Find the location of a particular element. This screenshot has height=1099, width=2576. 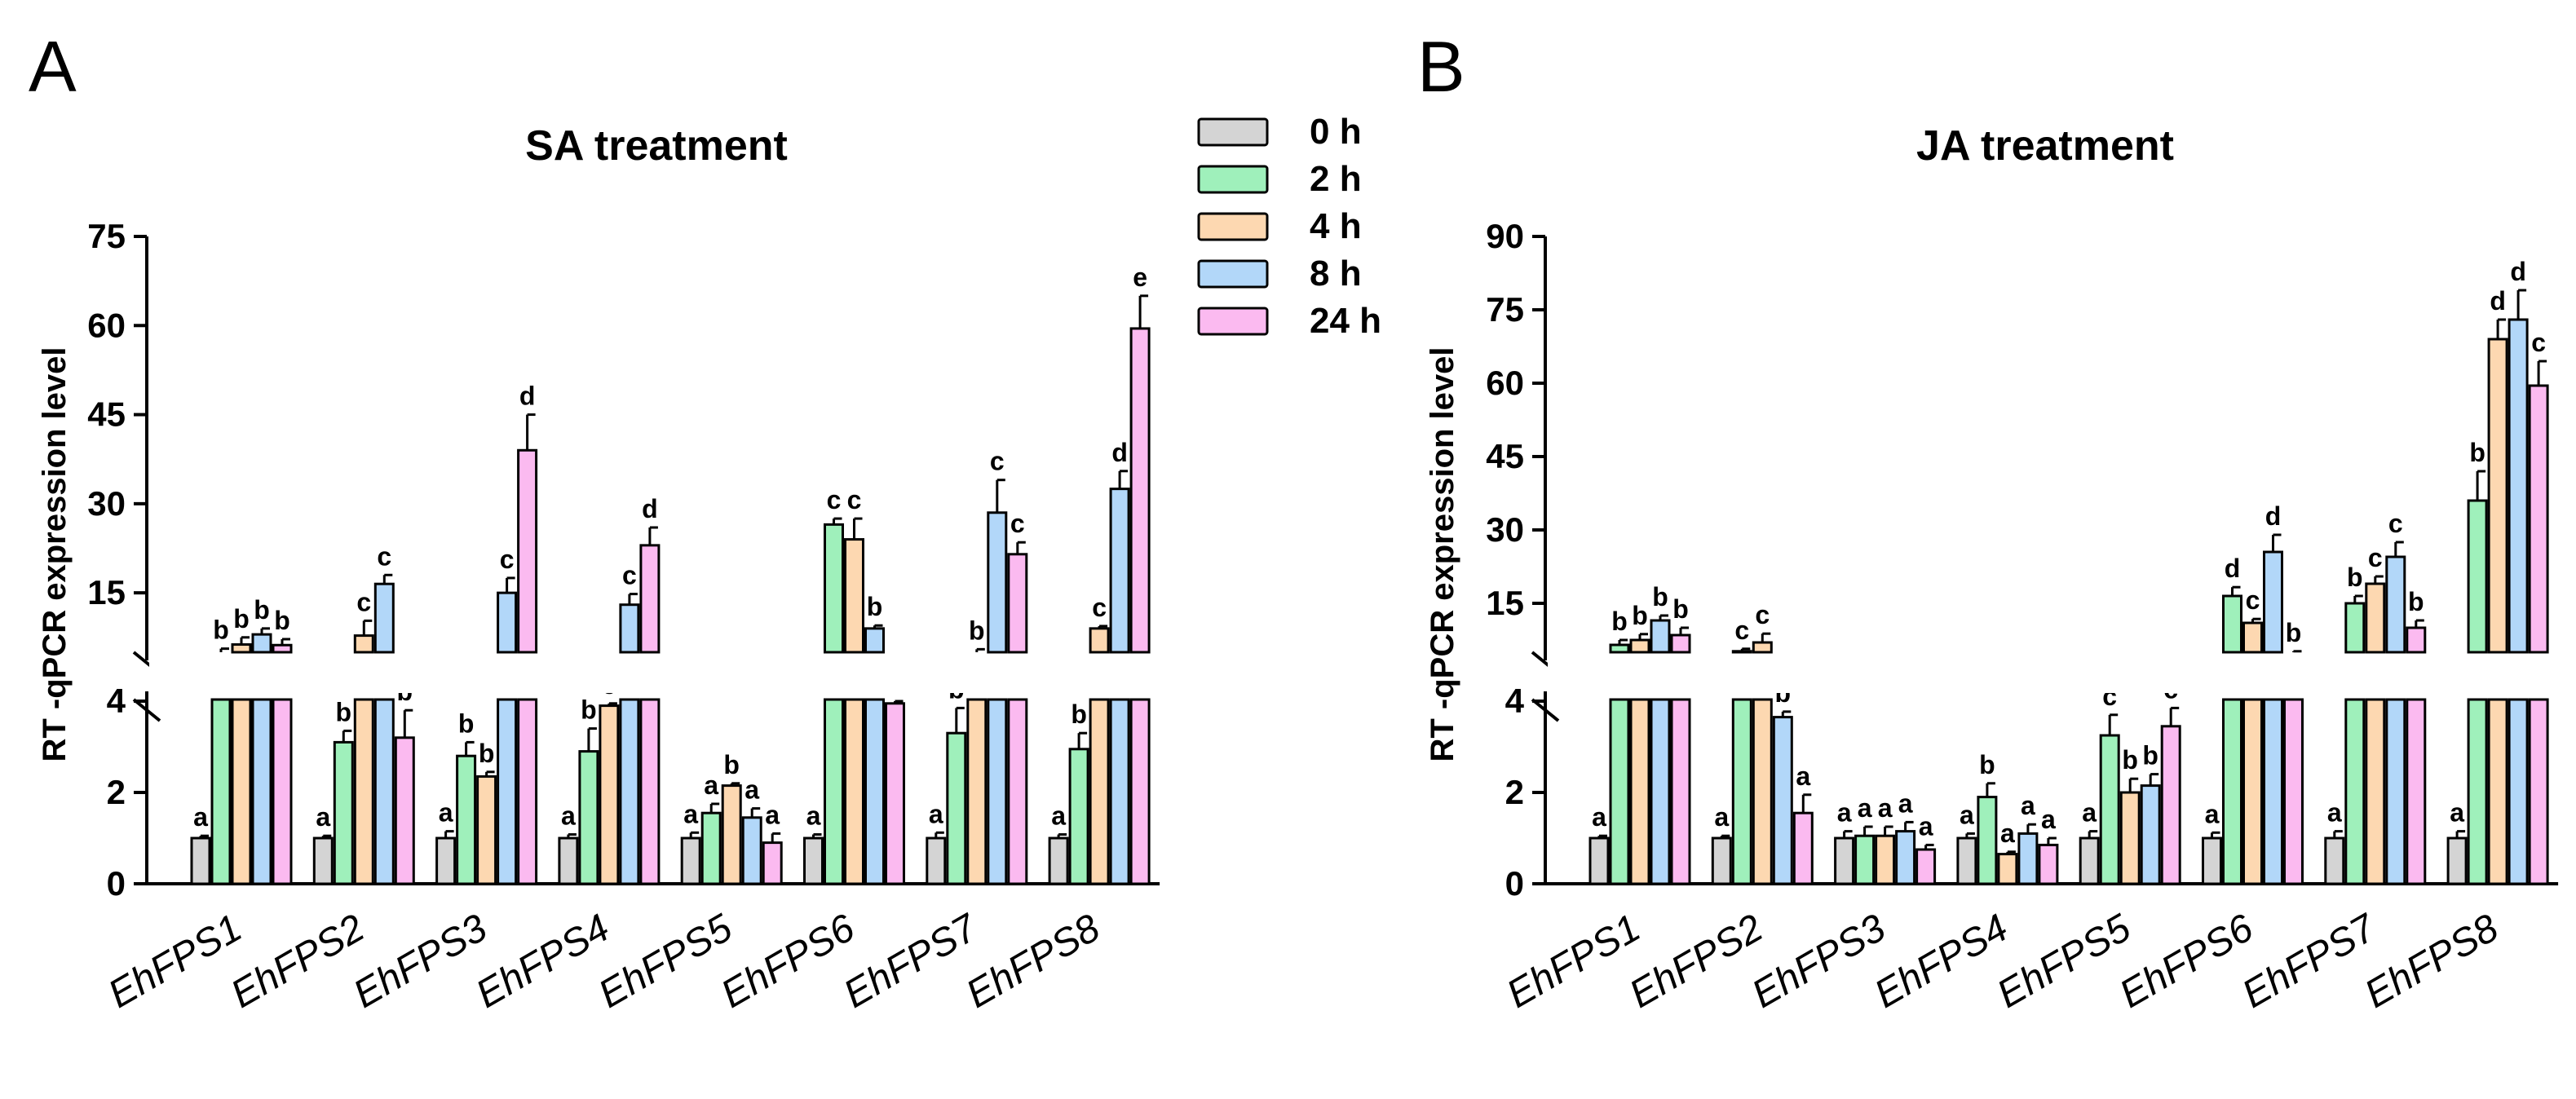

y-tick-label-ja: 75 is located at coordinates (1505, 309).